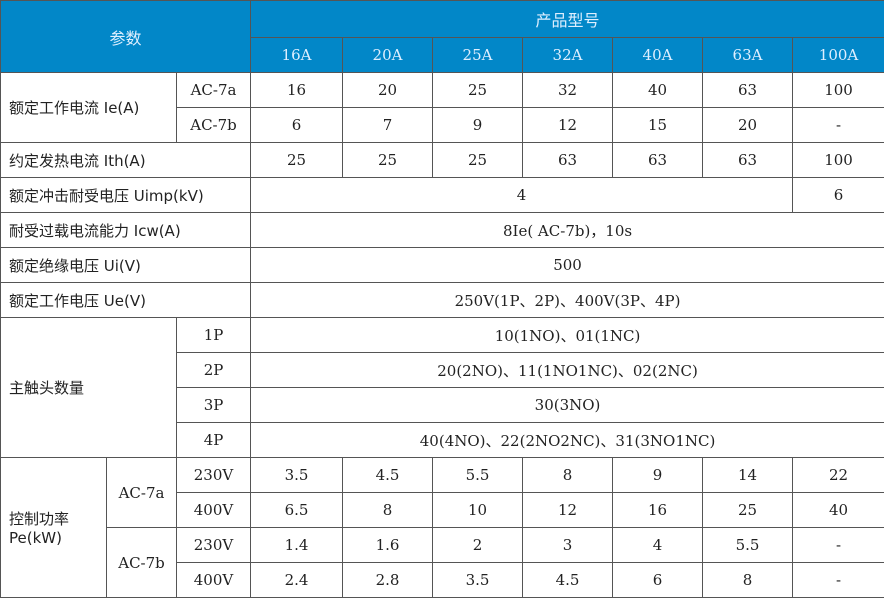  What do you see at coordinates (658, 125) in the screenshot?
I see `value-cell: 15` at bounding box center [658, 125].